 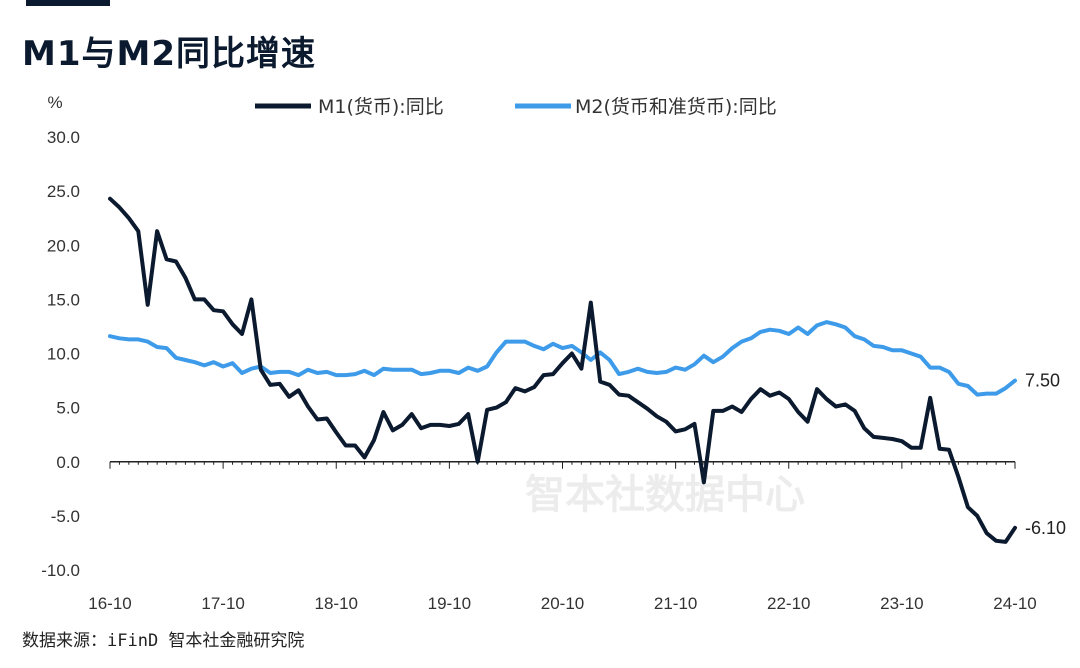 I want to click on legend-label-m2: M2(货币和准货币):同比, so click(x=676, y=107).